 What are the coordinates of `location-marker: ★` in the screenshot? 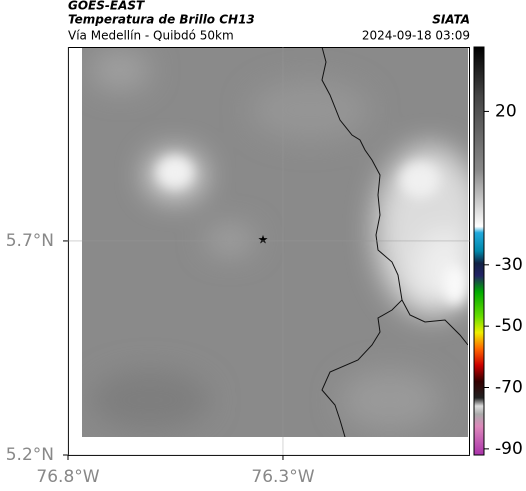 It's located at (263, 240).